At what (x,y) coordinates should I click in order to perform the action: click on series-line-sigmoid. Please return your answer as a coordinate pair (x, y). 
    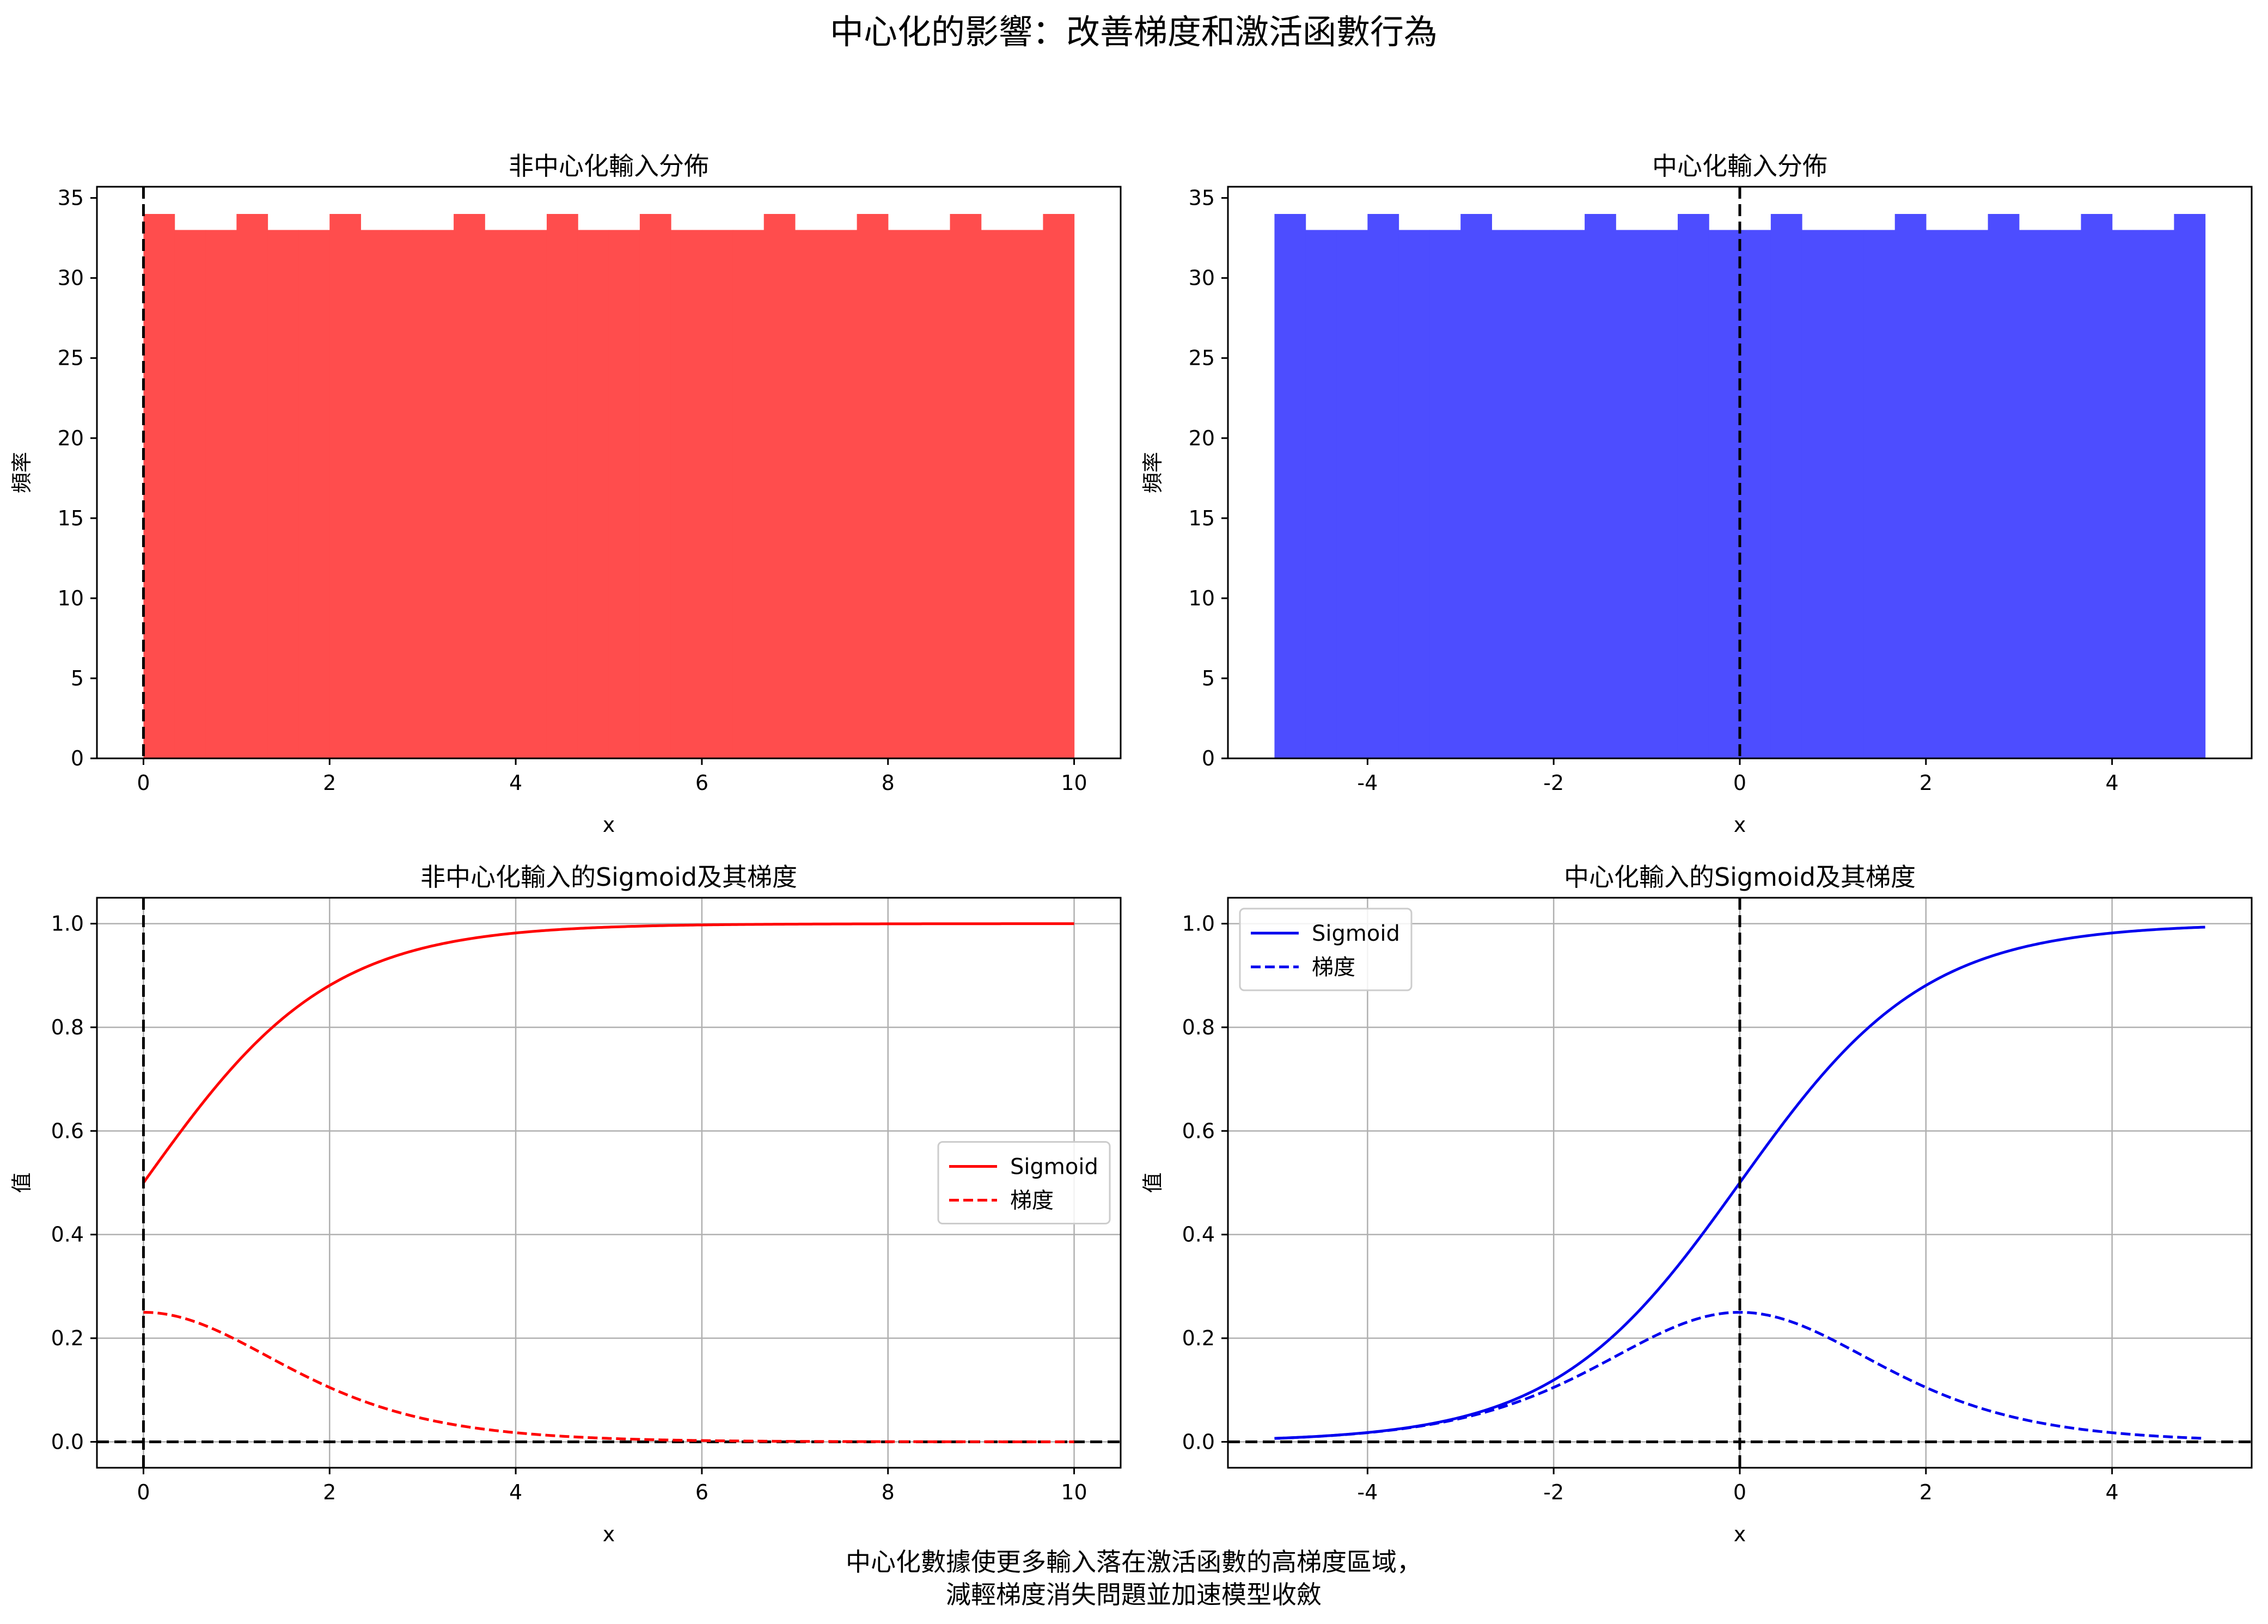
    Looking at the image, I should click on (608, 1053).